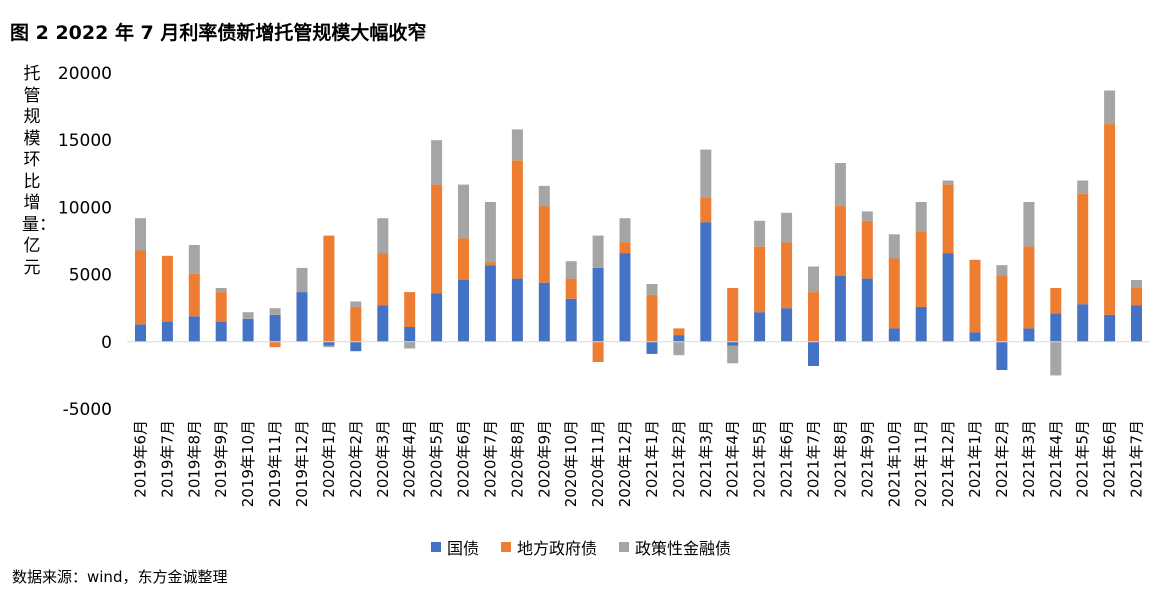 This screenshot has width=1162, height=597. I want to click on x-tick-label: 2020年1月, so click(329, 459).